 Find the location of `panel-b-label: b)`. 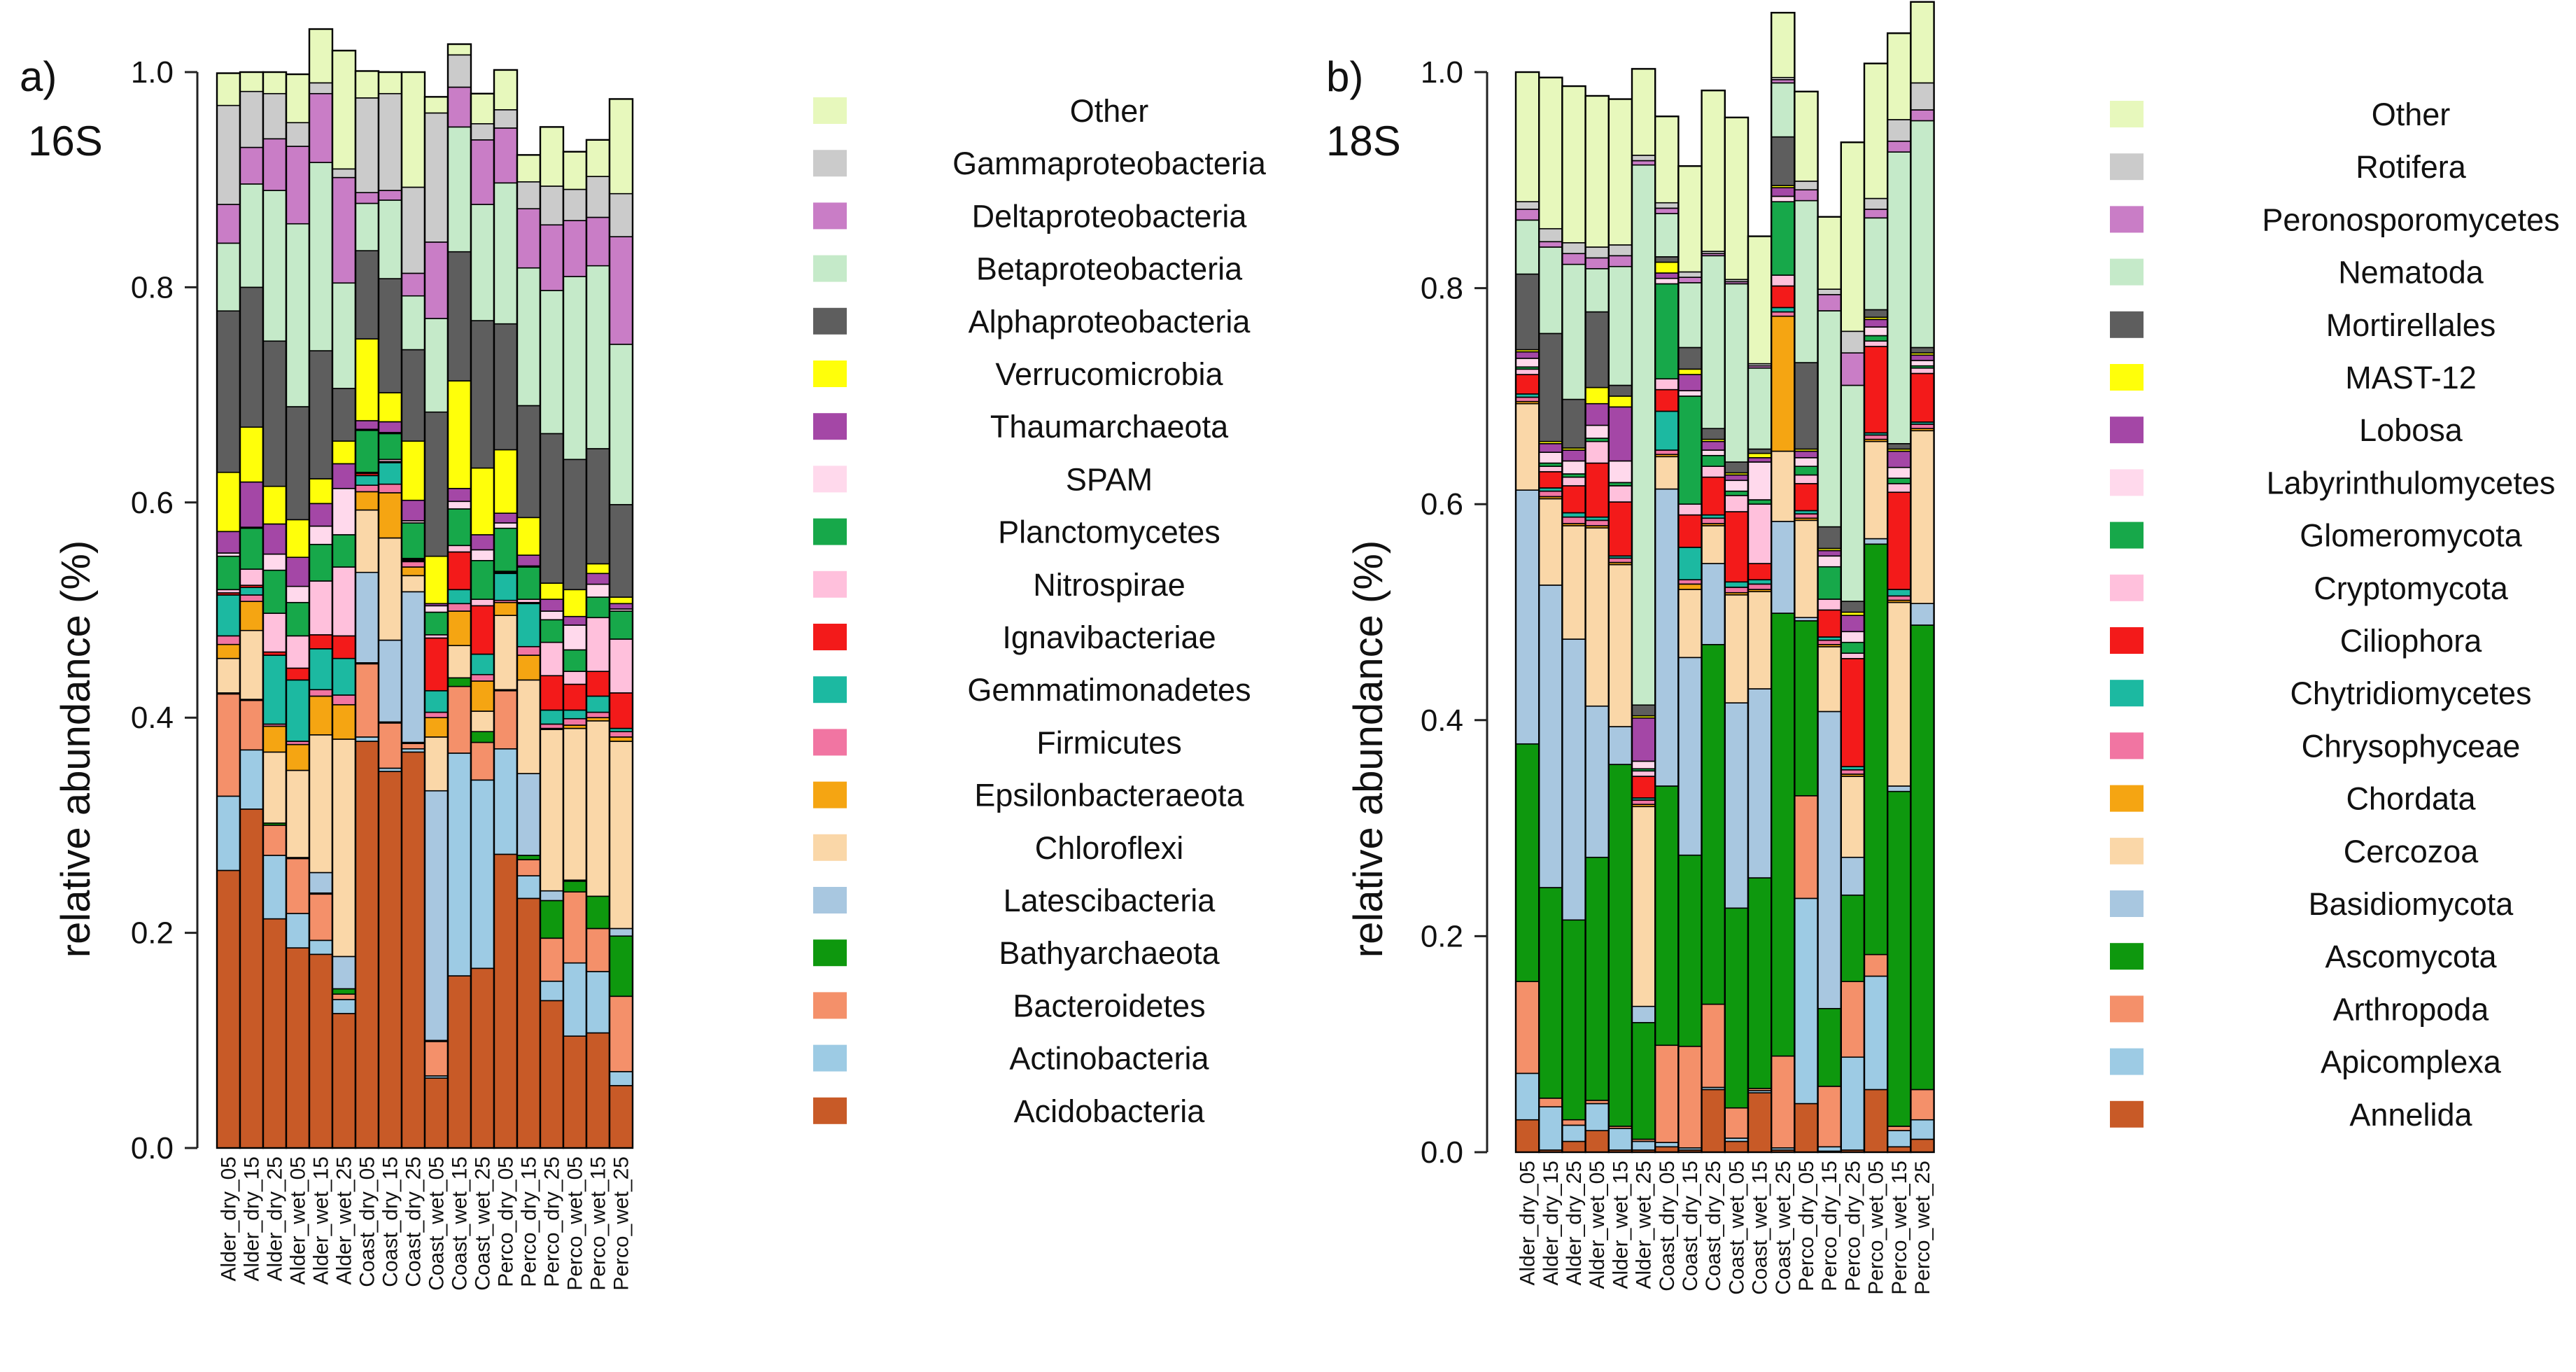

panel-b-label: b) is located at coordinates (1344, 76).